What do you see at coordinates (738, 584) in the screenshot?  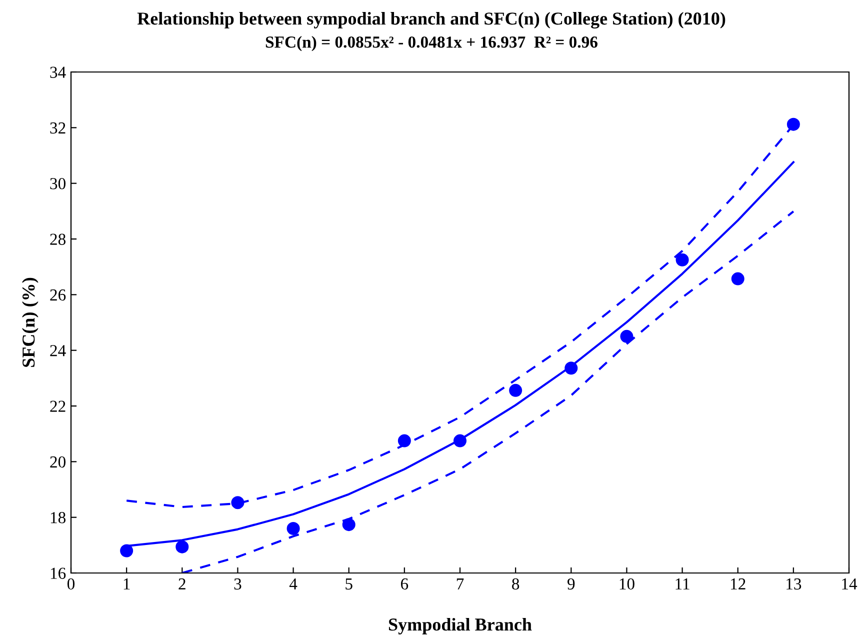 I see `x-tick-label: 12` at bounding box center [738, 584].